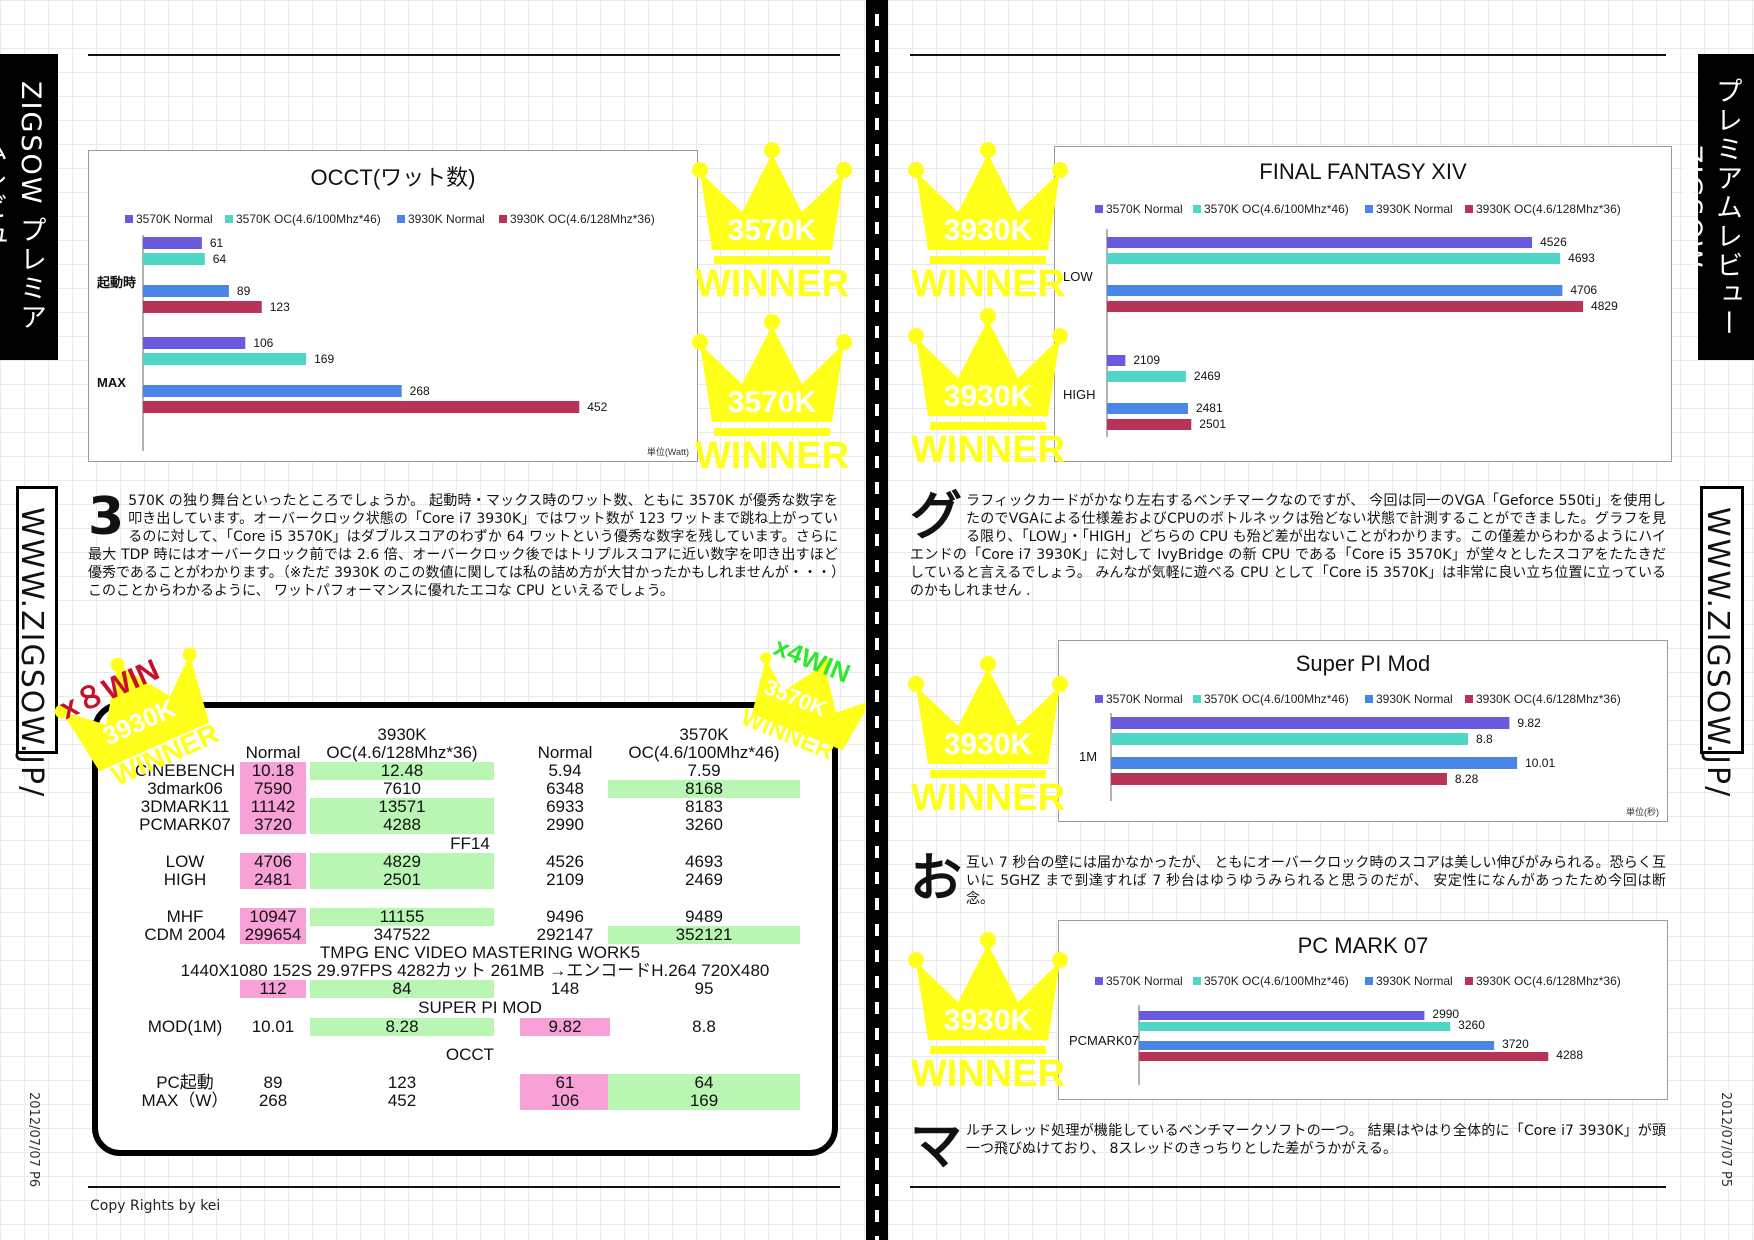 The width and height of the screenshot is (1754, 1240). Describe the element at coordinates (185, 934) in the screenshot. I see `row-label: CDM 2004` at that location.